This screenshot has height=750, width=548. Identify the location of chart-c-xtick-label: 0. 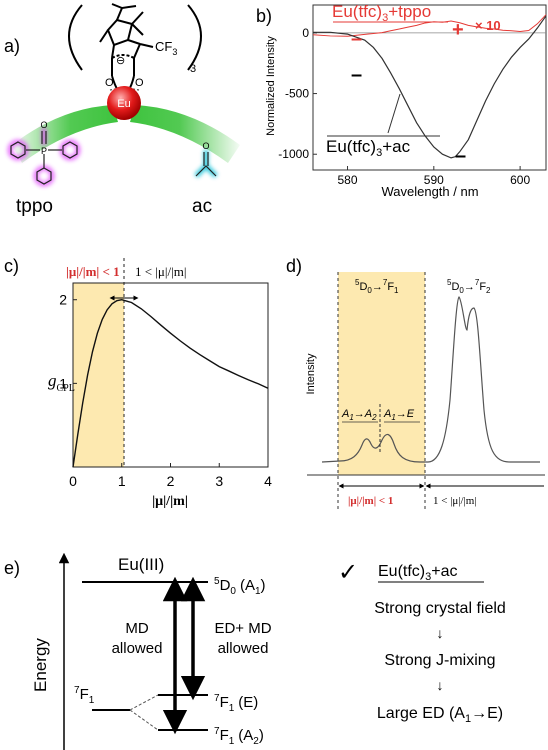
(73, 481).